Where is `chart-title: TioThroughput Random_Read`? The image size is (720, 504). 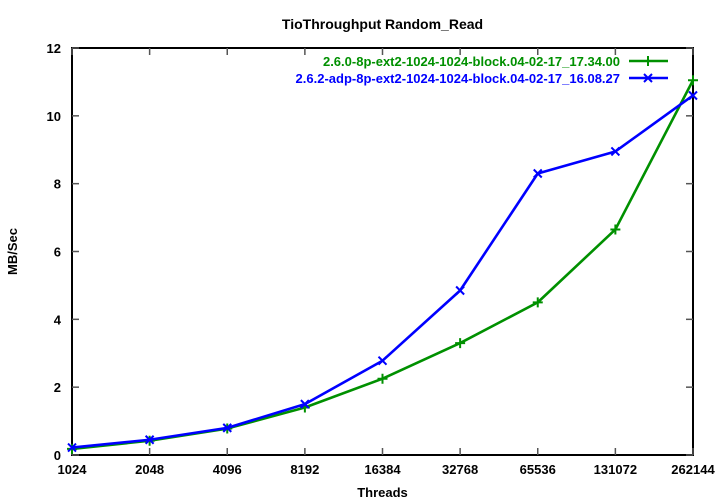 chart-title: TioThroughput Random_Read is located at coordinates (382, 24).